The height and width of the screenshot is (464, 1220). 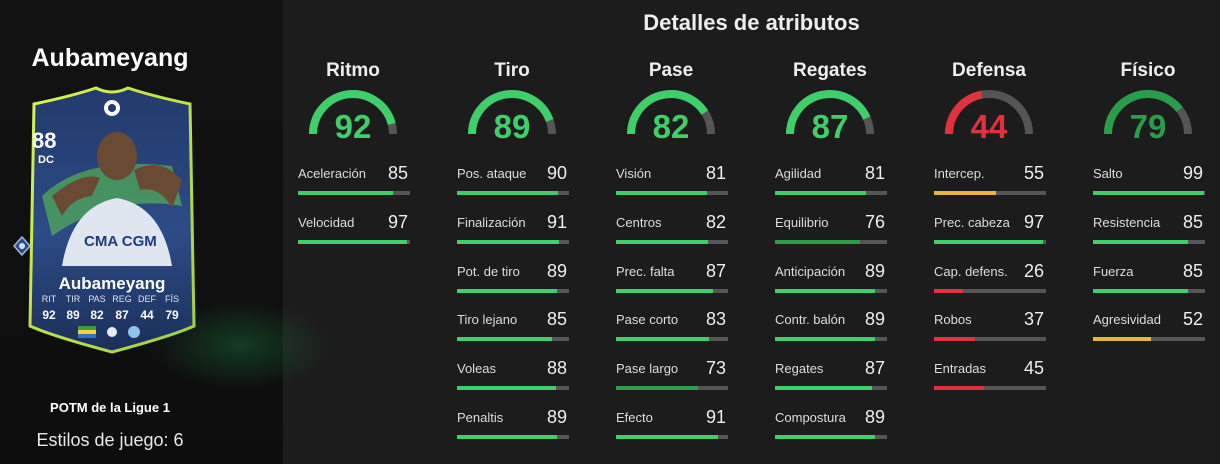 I want to click on card-stat-value: 87, so click(x=122, y=315).